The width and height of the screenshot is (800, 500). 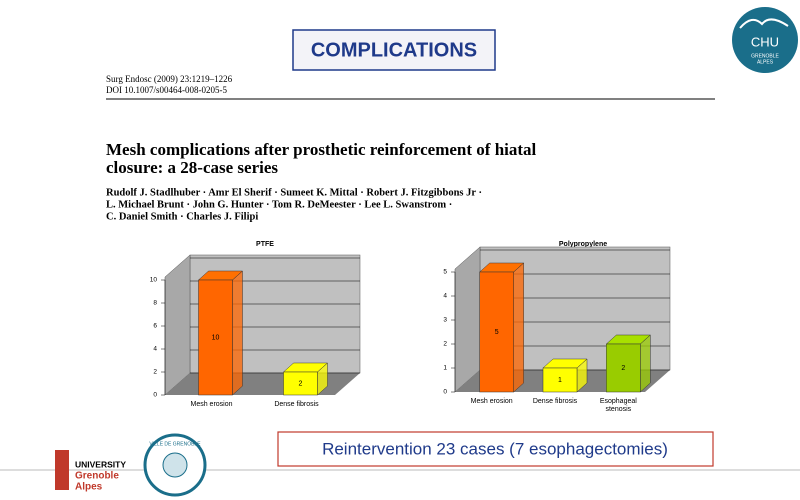 What do you see at coordinates (583, 244) in the screenshot?
I see `chart-title: Polypropylene` at bounding box center [583, 244].